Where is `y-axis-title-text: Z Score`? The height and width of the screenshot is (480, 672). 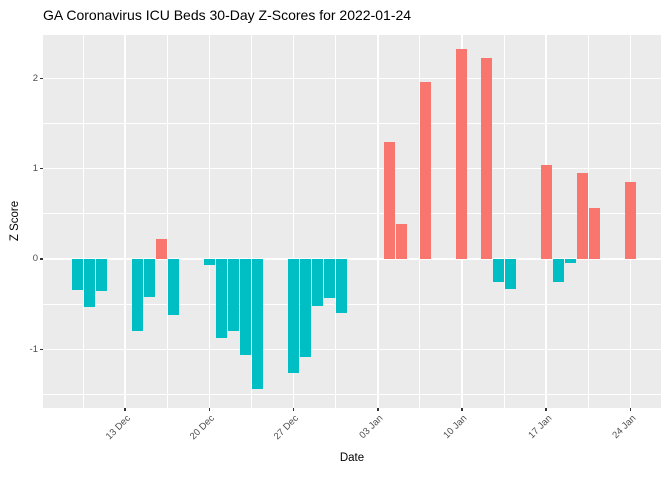
y-axis-title-text: Z Score is located at coordinates (15, 221).